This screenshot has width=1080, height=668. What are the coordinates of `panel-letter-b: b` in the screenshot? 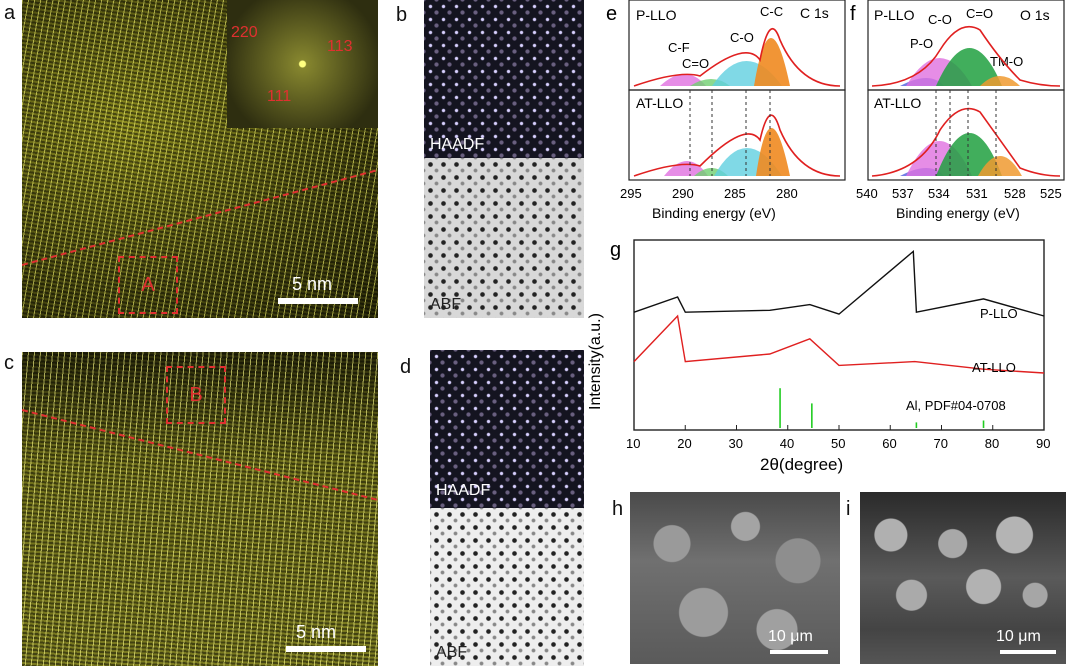 It's located at (402, 15).